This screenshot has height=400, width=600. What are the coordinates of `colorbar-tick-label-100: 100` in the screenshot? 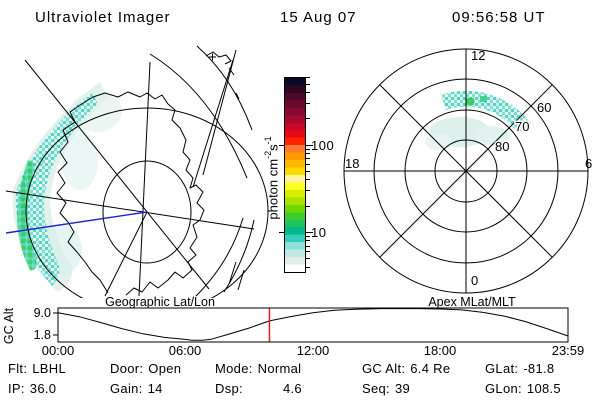 It's located at (323, 145).